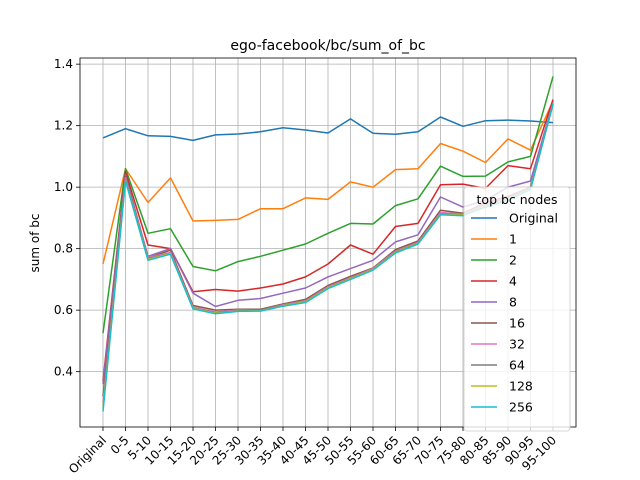 The width and height of the screenshot is (640, 480). Describe the element at coordinates (63, 372) in the screenshot. I see `y-tick-label: 0.4` at that location.